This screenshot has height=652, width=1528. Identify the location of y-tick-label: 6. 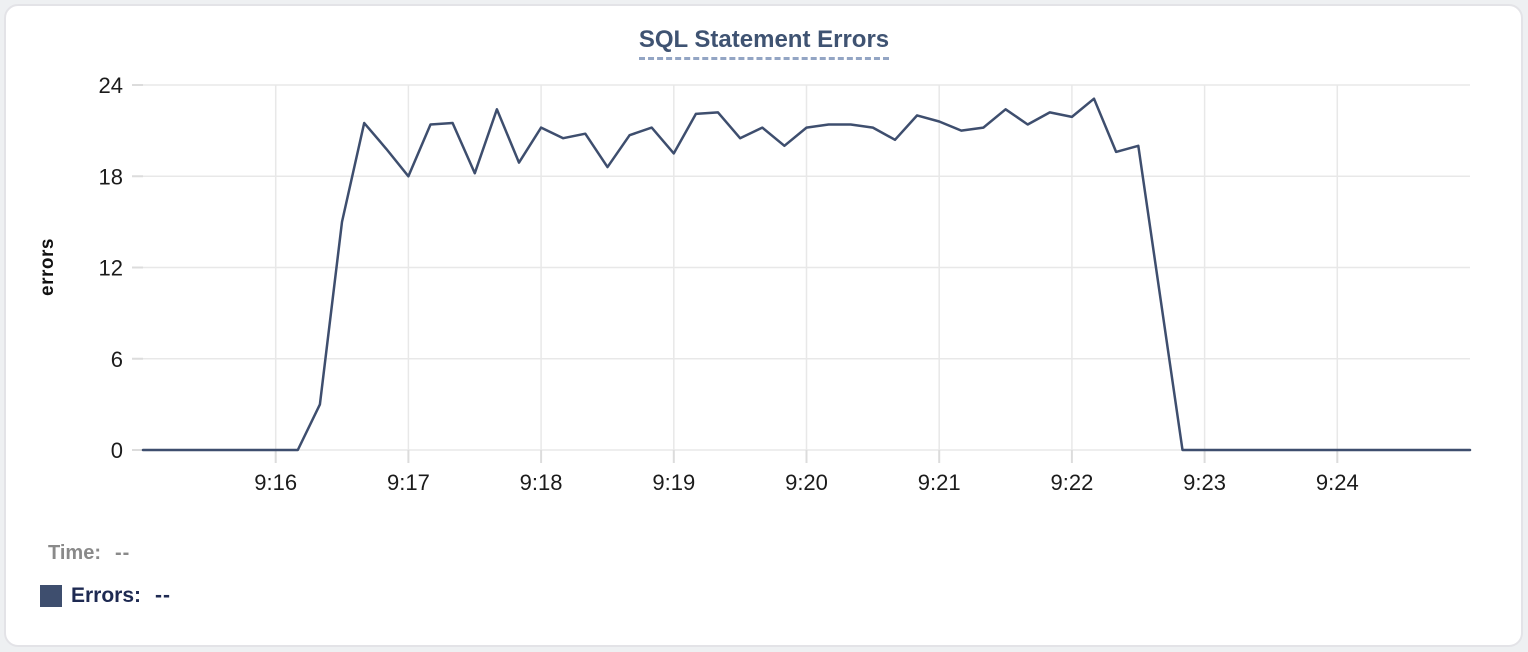
(117, 359).